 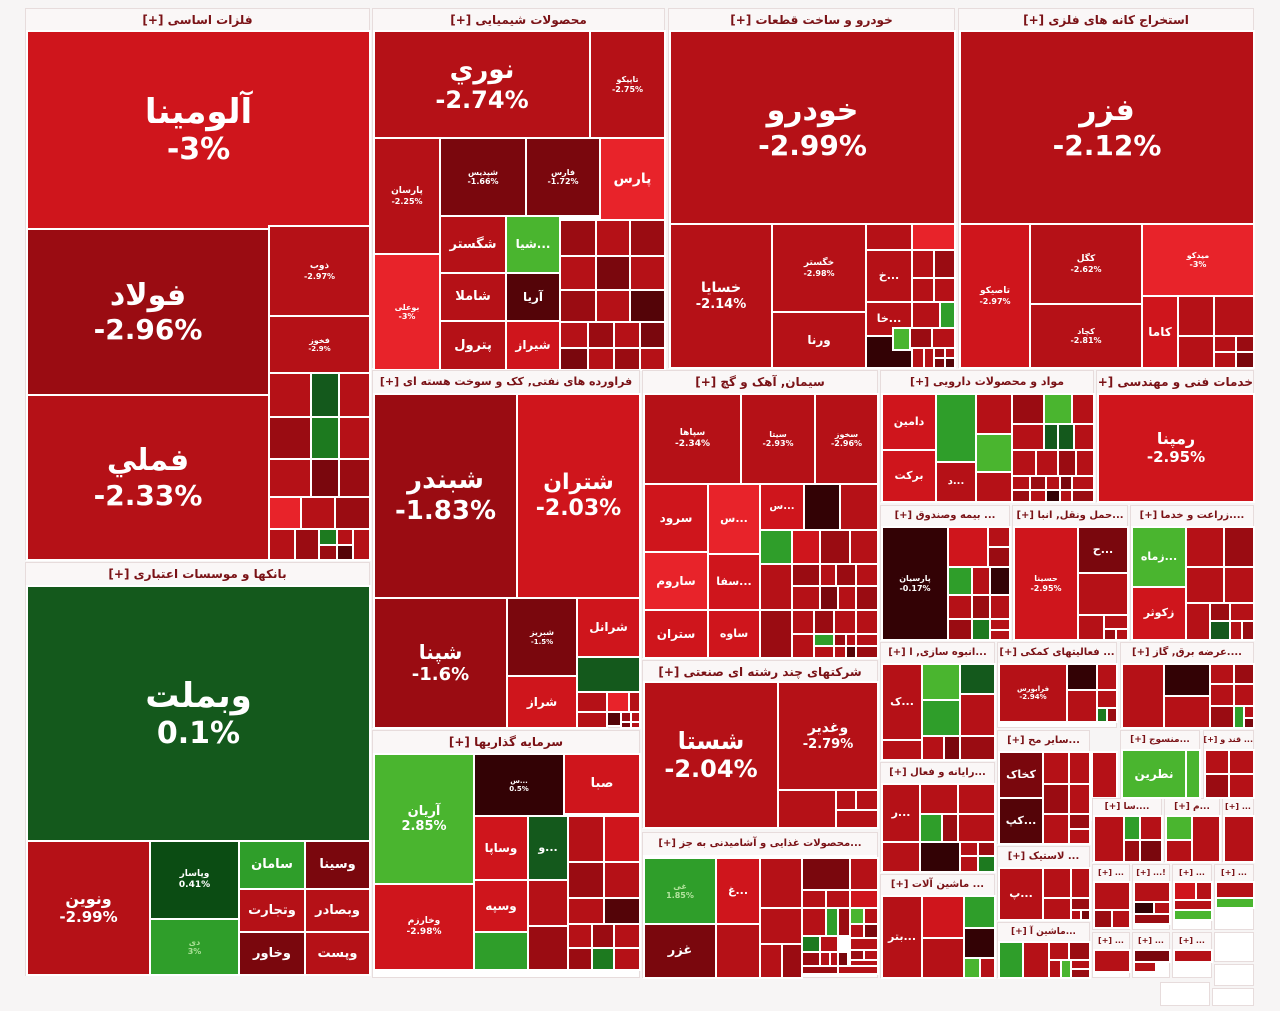 I want to click on stock-tile: نوري -2.74%, so click(x=482, y=84).